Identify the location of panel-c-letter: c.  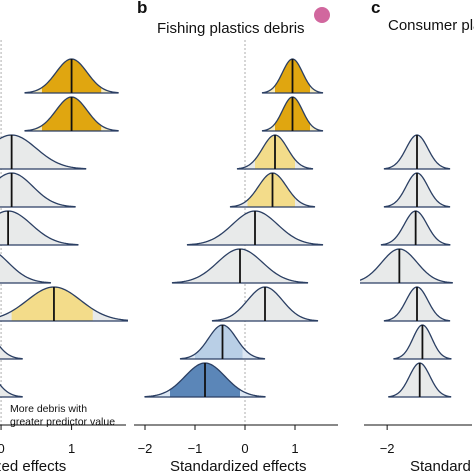
(375, 8).